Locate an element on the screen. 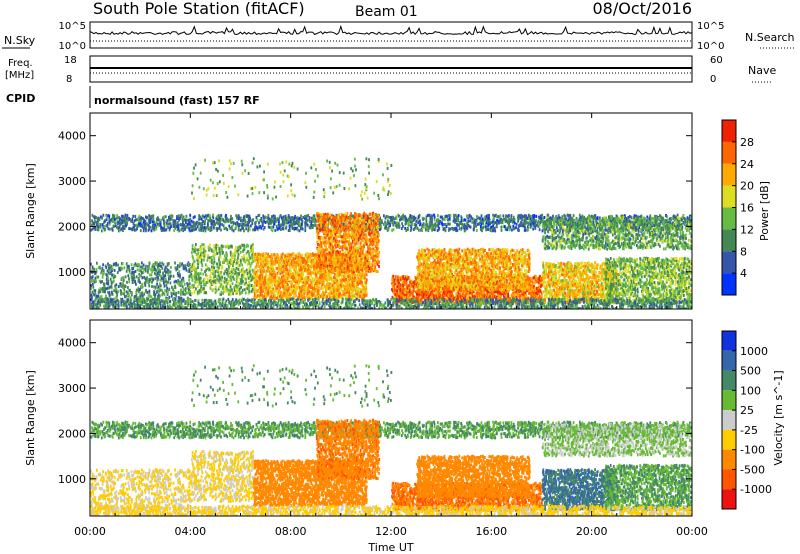 This screenshot has height=554, width=800. figure-title: South Pole Station (fitACF) is located at coordinates (199, 9).